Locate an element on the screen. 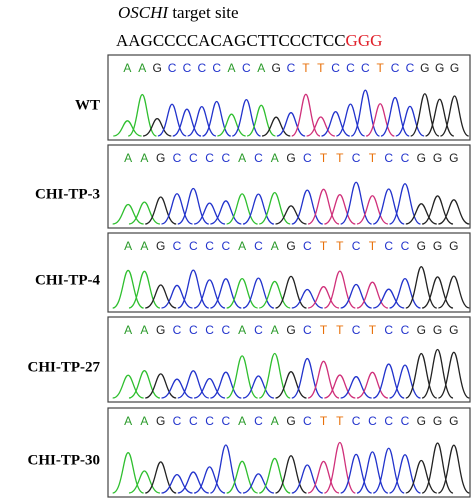 Image resolution: width=474 pixels, height=501 pixels. pam-sequence: GGG is located at coordinates (364, 40).